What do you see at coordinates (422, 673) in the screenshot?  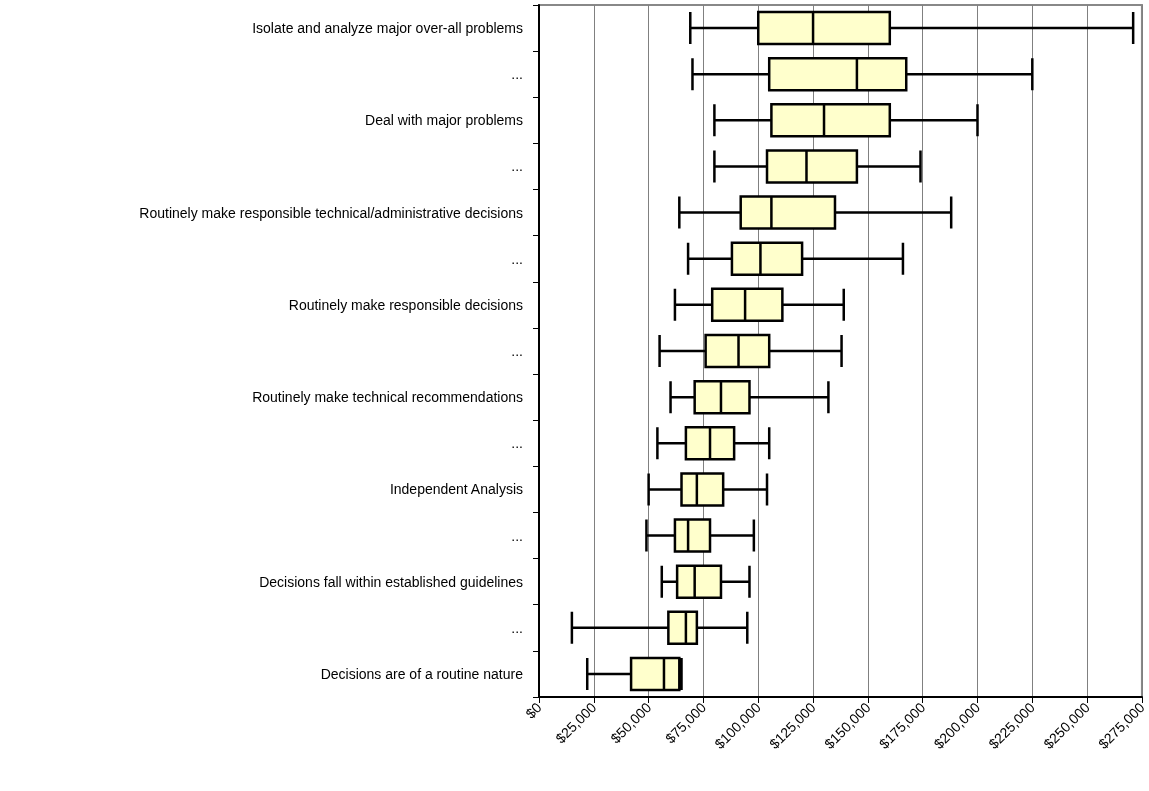 I see `y-tick-label: Decisions are of a routine nature` at bounding box center [422, 673].